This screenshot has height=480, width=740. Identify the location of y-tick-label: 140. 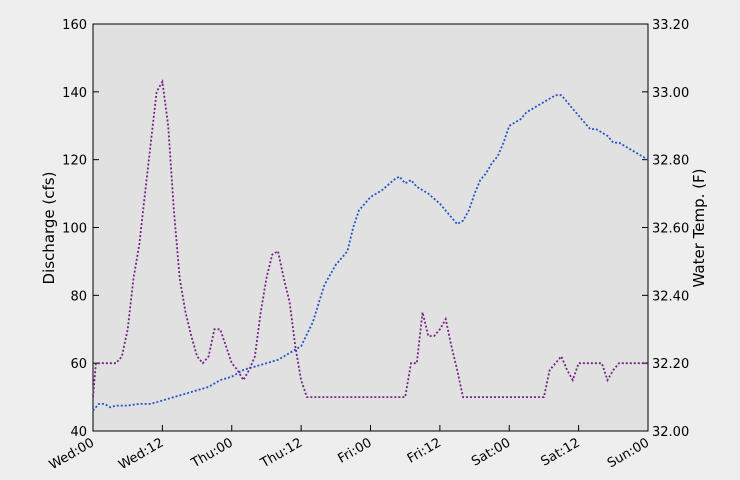
(74, 93).